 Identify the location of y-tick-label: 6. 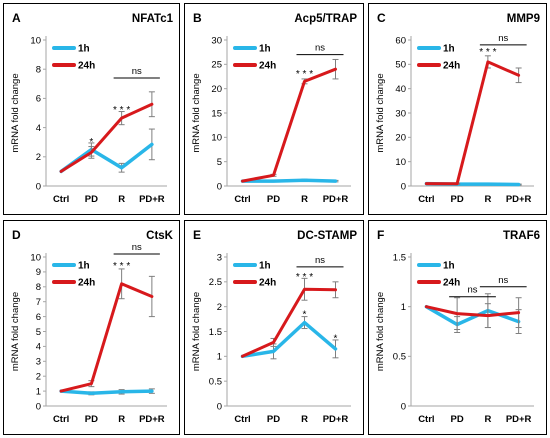
(38, 99).